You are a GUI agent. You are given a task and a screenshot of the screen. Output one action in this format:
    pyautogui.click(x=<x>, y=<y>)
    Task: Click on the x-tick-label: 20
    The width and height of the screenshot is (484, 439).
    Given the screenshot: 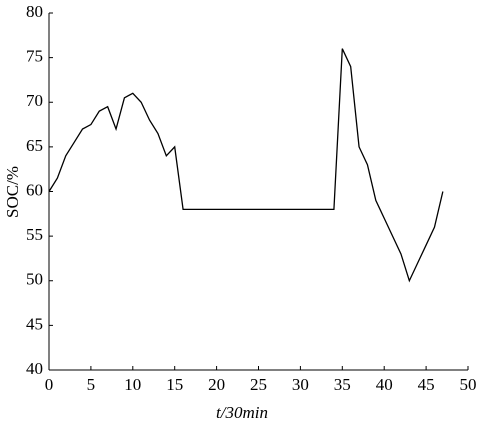 What is the action you would take?
    pyautogui.click(x=216, y=384)
    